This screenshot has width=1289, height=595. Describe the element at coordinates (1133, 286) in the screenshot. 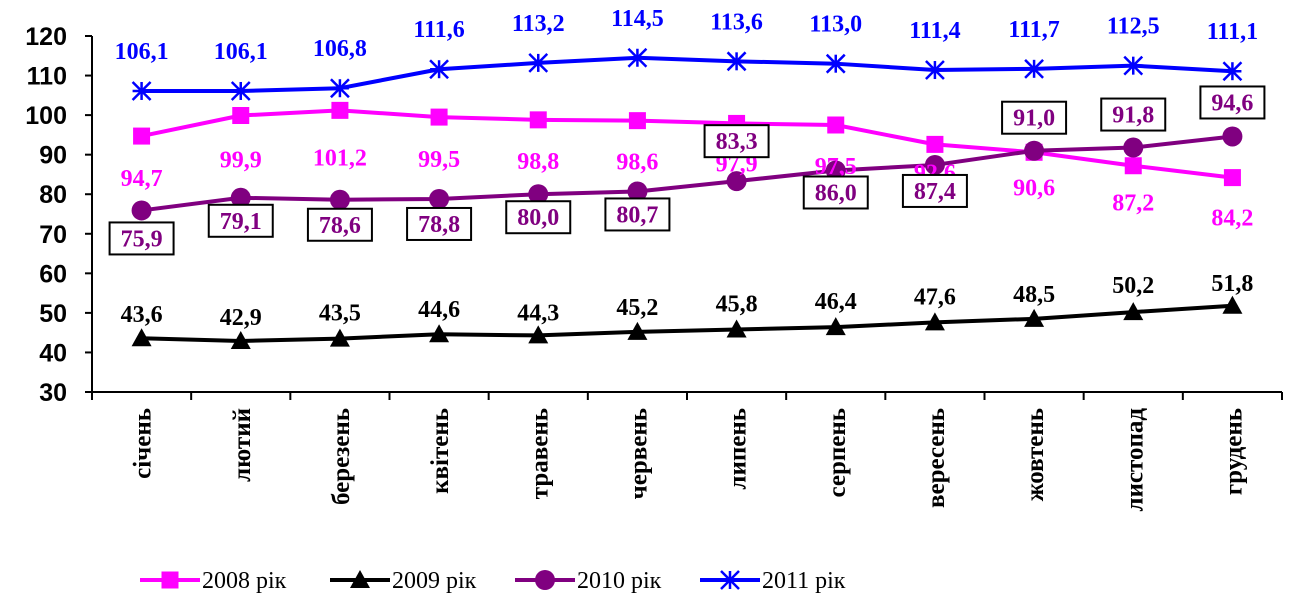

I see `data-label: 50,2` at that location.